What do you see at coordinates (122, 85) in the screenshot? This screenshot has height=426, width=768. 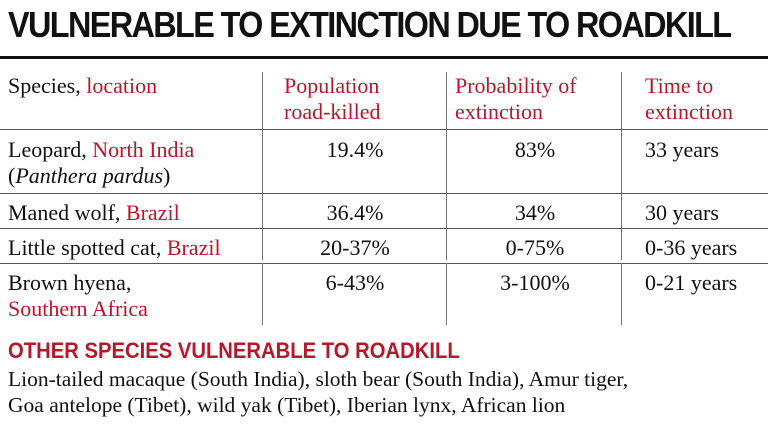 I see `header-location-label: location` at bounding box center [122, 85].